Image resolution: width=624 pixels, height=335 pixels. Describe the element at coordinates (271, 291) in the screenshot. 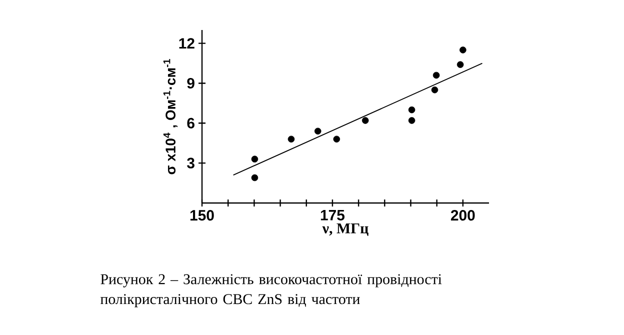

I see `text: Рисунок 2 – Залежність високочастотної провідності полікристалічного СВС ZnS від частоти` at that location.